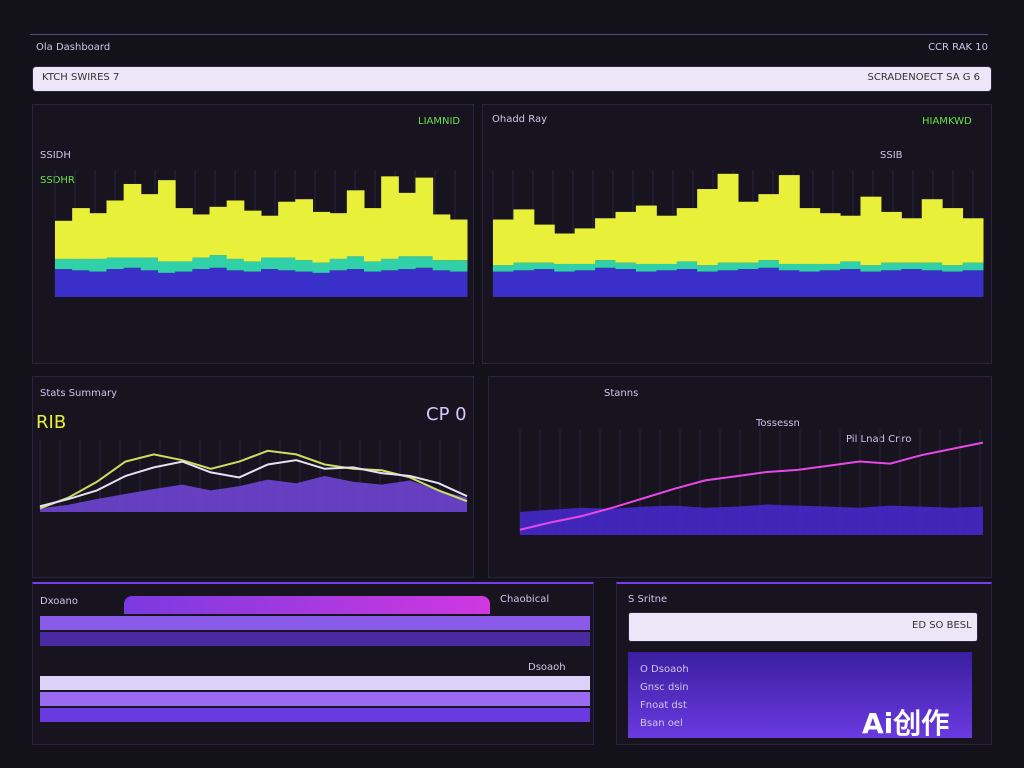 This screenshot has width=1024, height=768. I want to click on panel-label: SSDHR, so click(57, 180).